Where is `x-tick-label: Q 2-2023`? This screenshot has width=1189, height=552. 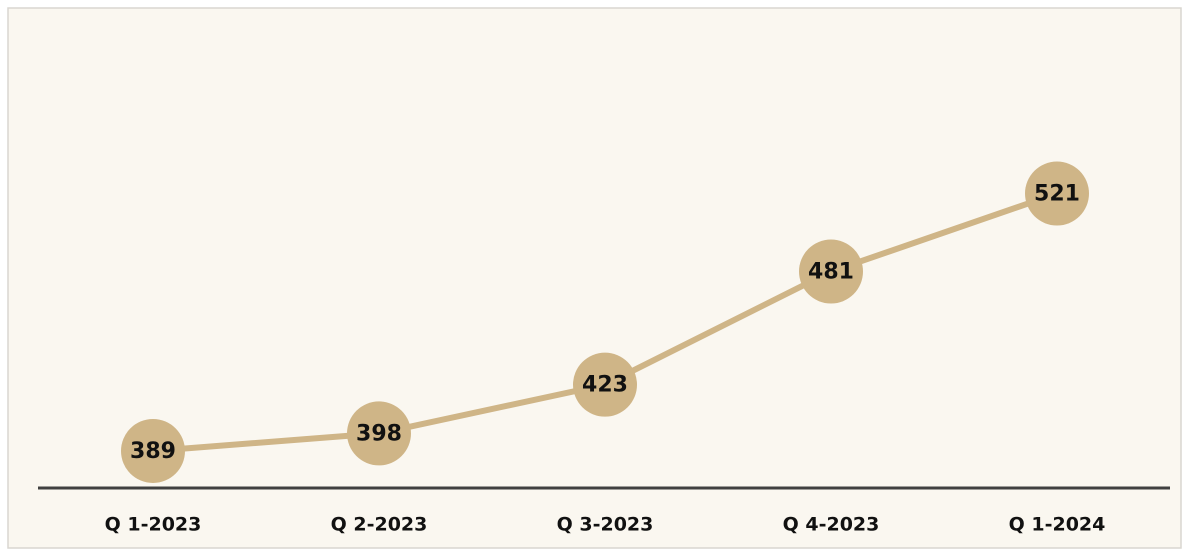 x-tick-label: Q 2-2023 is located at coordinates (379, 525).